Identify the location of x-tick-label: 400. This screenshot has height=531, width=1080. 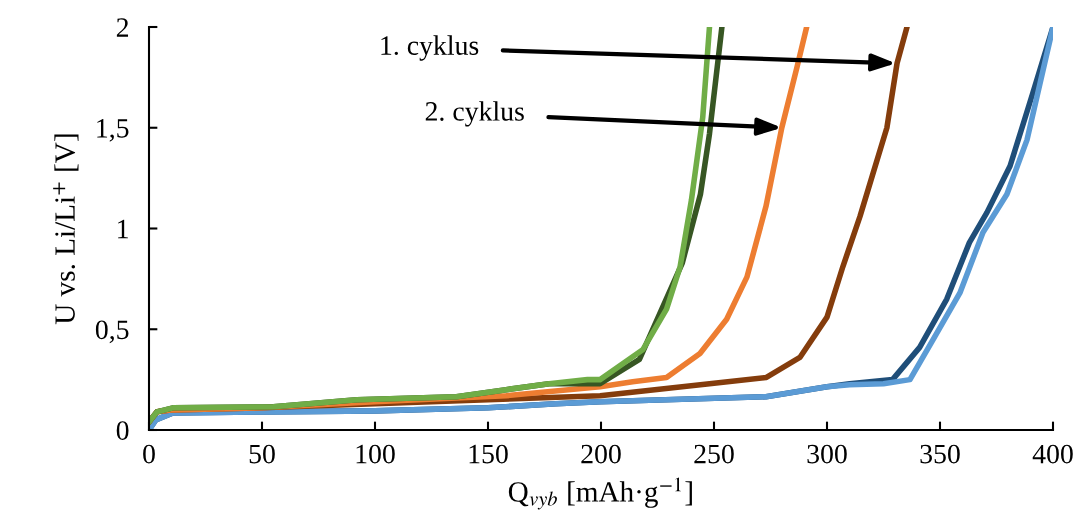
(1052, 454).